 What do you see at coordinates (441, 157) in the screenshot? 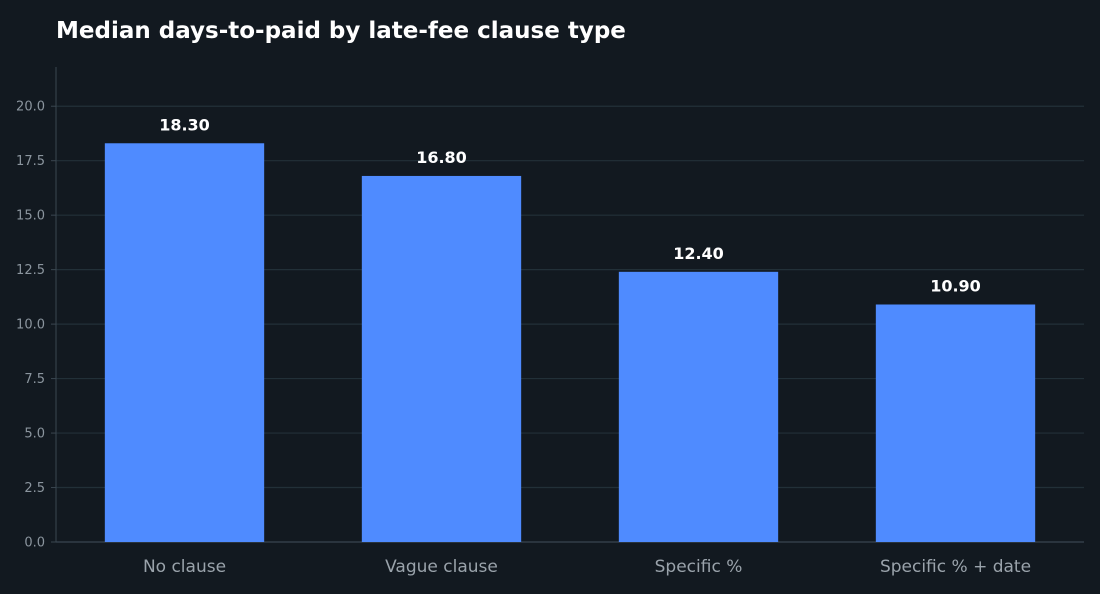
I see `bar-value-label: 16.80` at bounding box center [441, 157].